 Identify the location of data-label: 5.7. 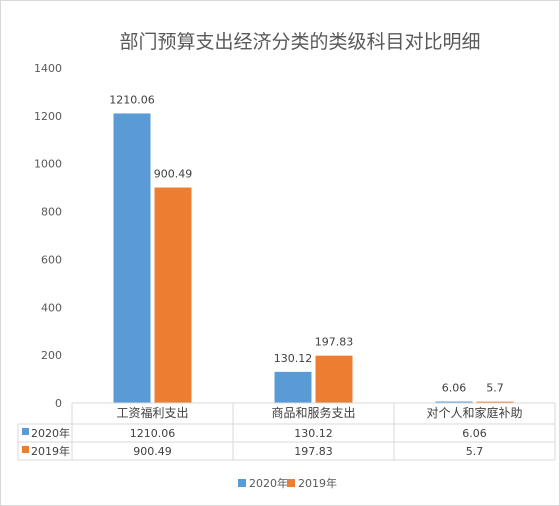
(495, 388).